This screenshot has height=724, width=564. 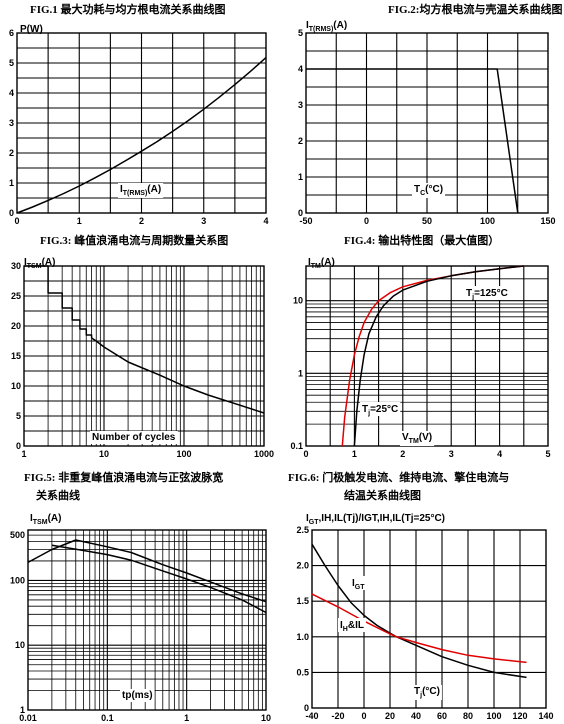 I want to click on fig2-ytick-label: 3, so click(x=300, y=105).